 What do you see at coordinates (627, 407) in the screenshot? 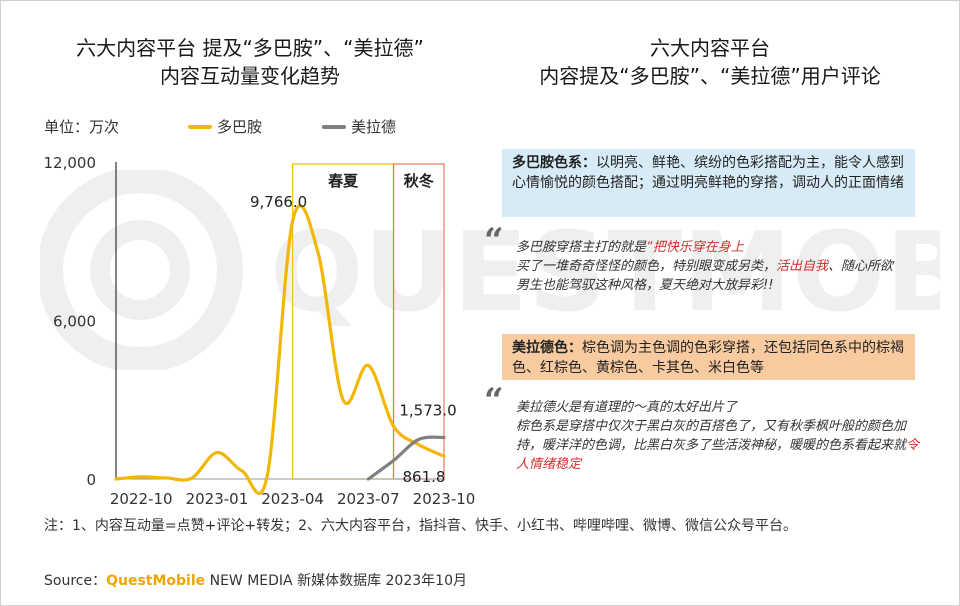
I see `quote2-line1: 美拉德火是有道理的～真的太好出片了` at bounding box center [627, 407].